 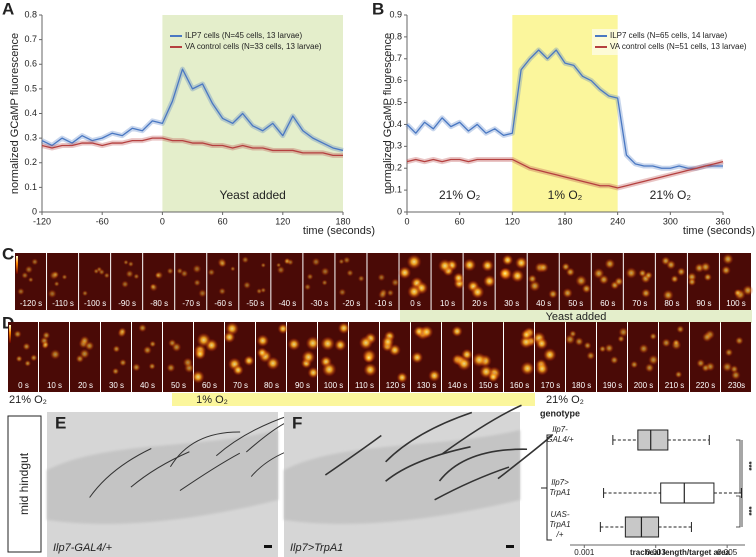 I want to click on yeast-bar, so click(x=576, y=316).